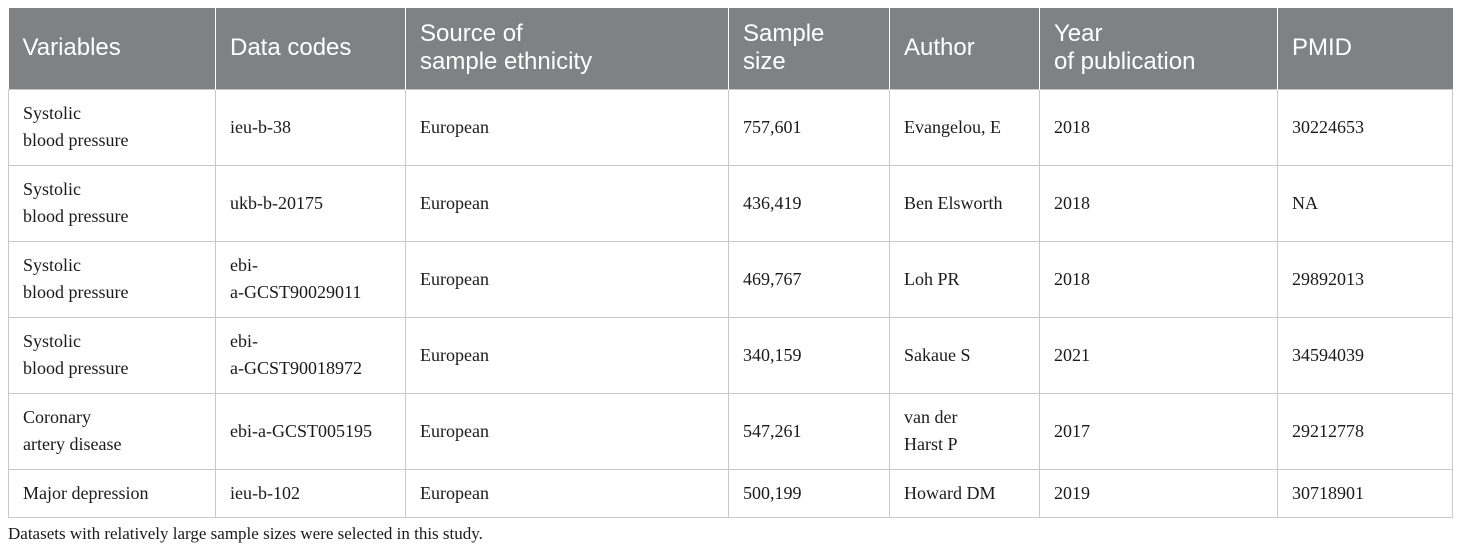  What do you see at coordinates (310, 493) in the screenshot?
I see `cell-data-code: ieu-b-102` at bounding box center [310, 493].